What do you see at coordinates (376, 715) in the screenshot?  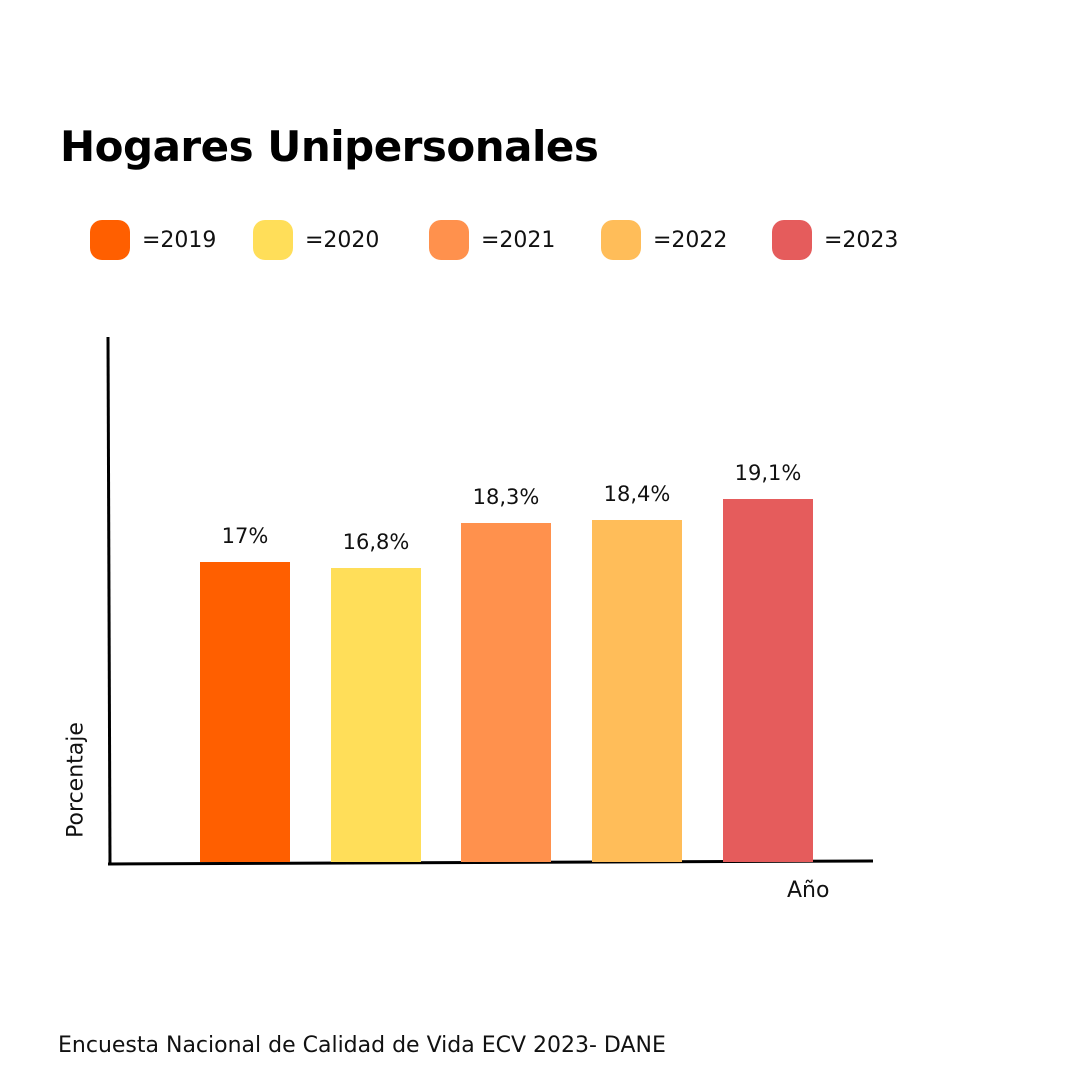 I see `bar-2020` at bounding box center [376, 715].